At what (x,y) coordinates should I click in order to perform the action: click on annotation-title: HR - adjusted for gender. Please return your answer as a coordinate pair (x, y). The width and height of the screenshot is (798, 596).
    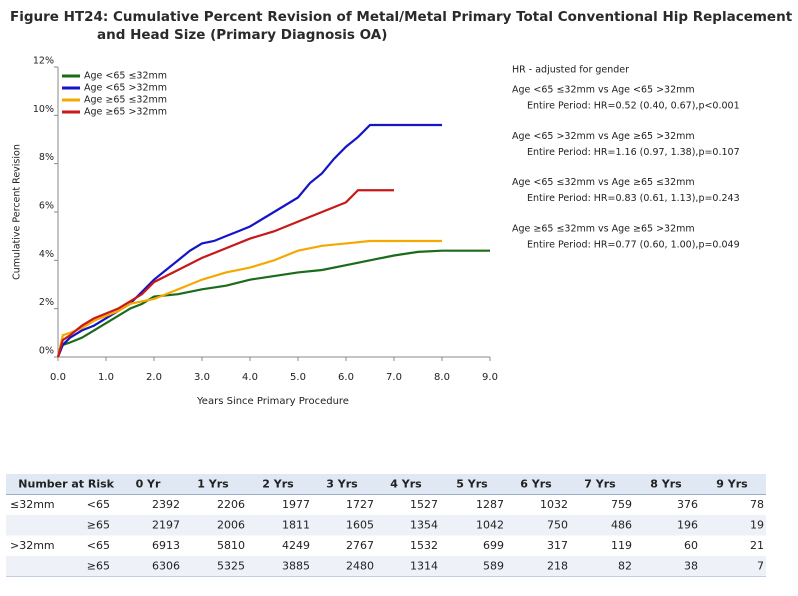
    Looking at the image, I should click on (570, 70).